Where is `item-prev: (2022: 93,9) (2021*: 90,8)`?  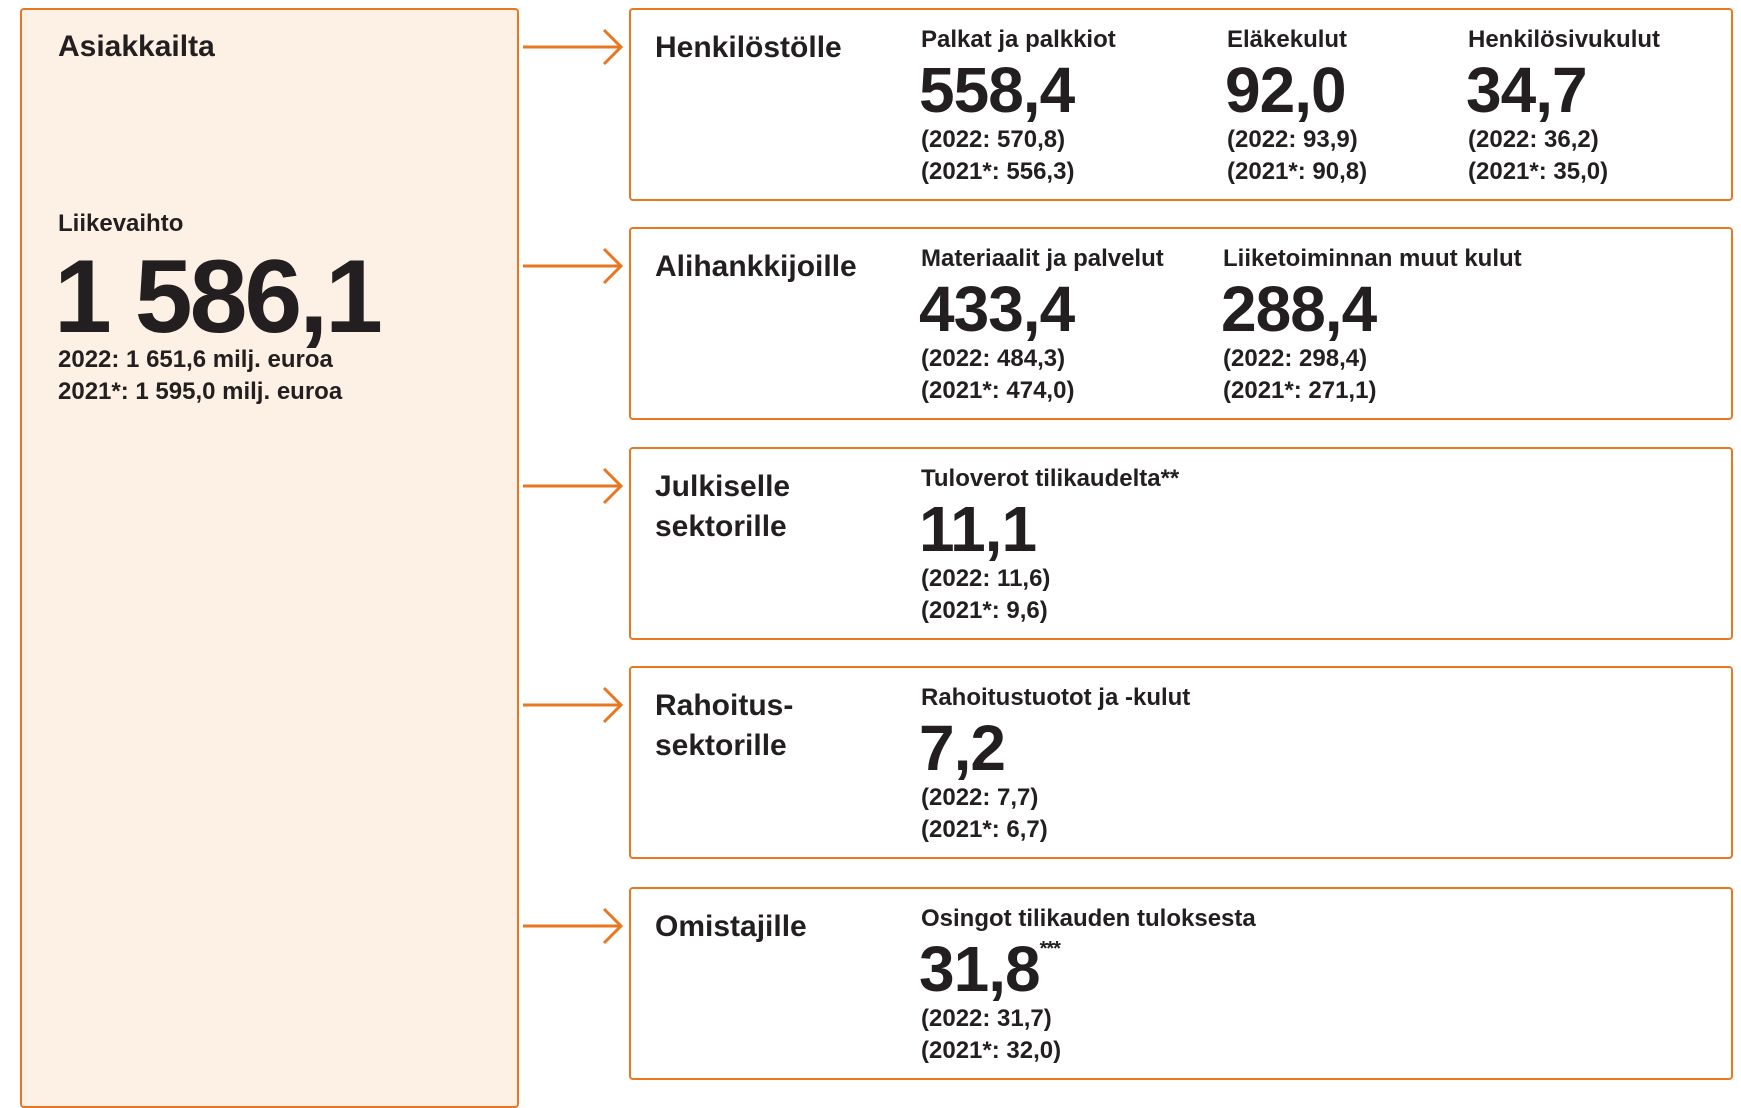
item-prev: (2022: 93,9) (2021*: 90,8) is located at coordinates (1297, 156).